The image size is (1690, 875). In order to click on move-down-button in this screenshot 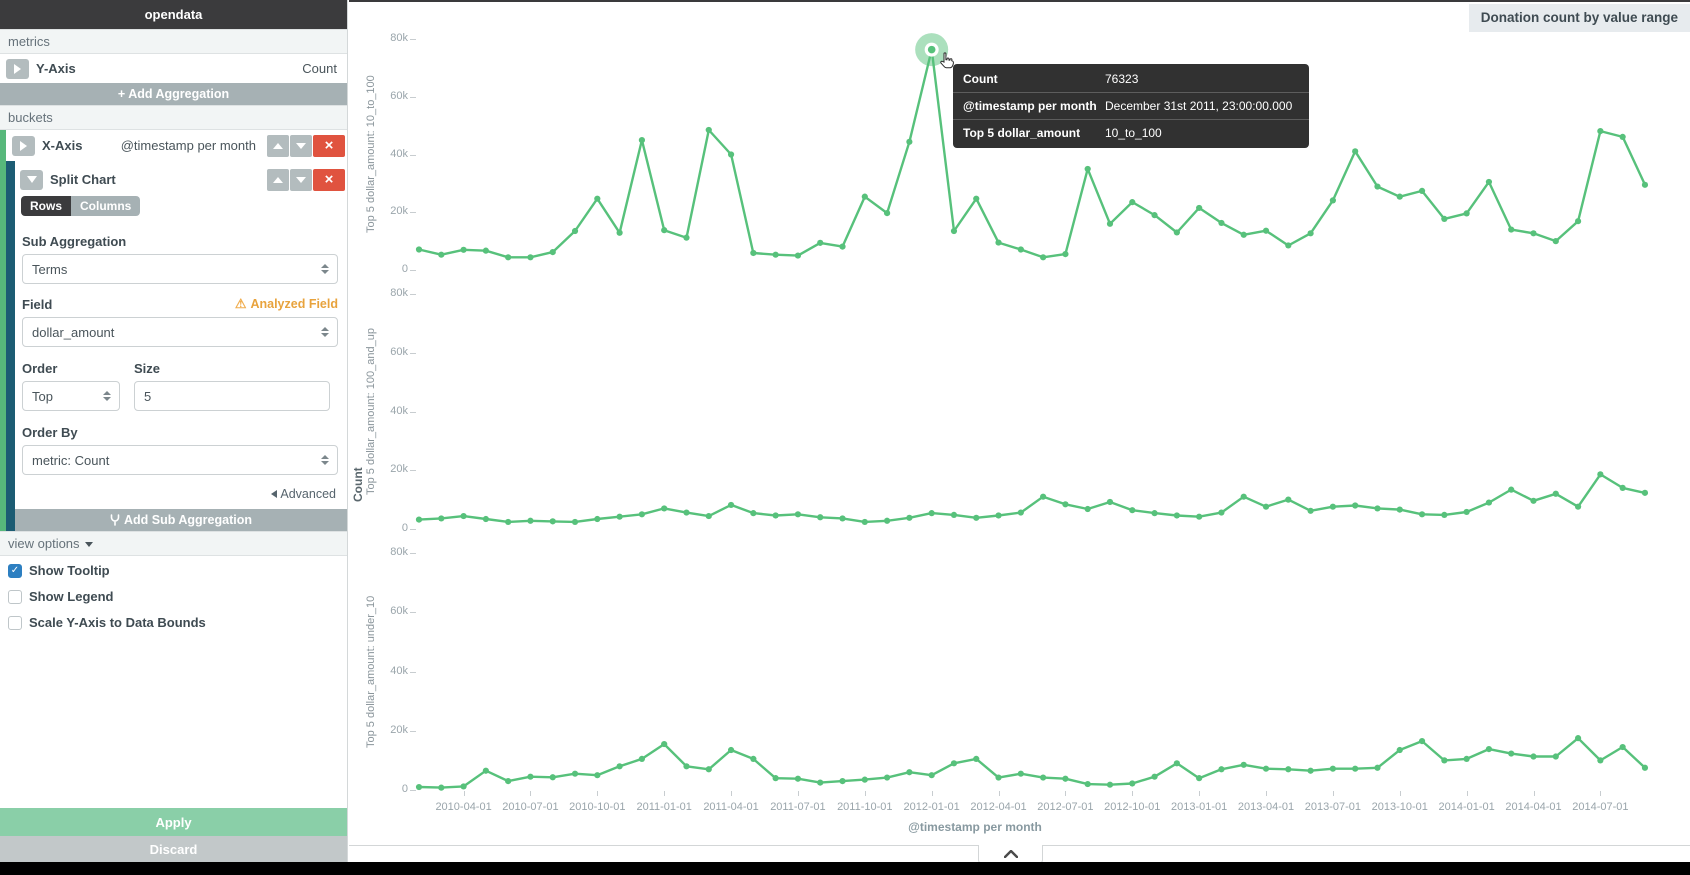, I will do `click(301, 179)`.